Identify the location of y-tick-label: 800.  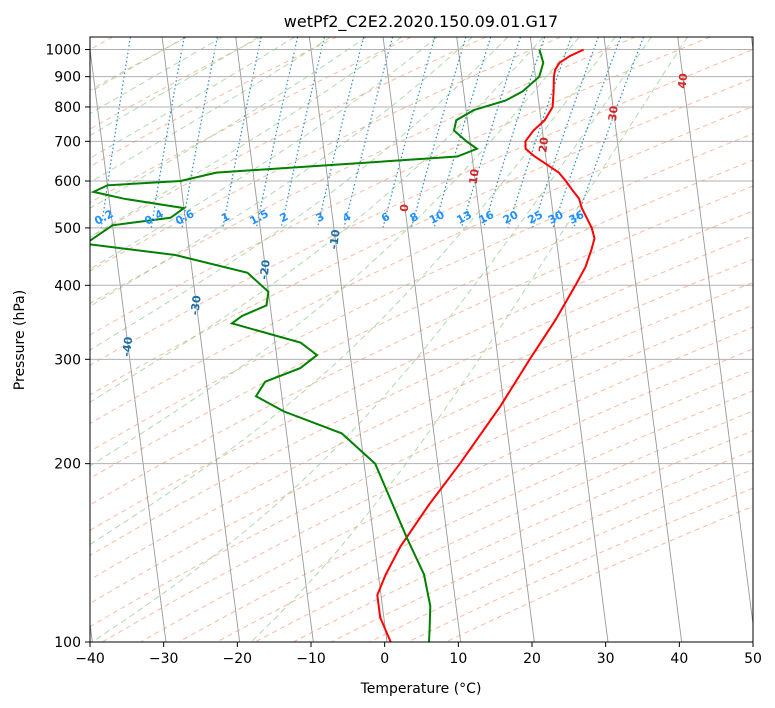
(67, 108).